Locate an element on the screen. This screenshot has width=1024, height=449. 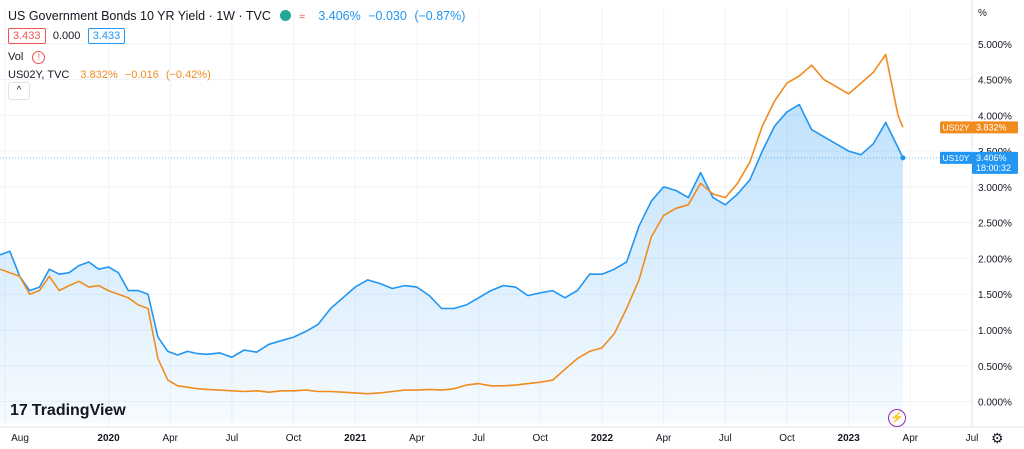
logo-text: TradingView is located at coordinates (78, 410).